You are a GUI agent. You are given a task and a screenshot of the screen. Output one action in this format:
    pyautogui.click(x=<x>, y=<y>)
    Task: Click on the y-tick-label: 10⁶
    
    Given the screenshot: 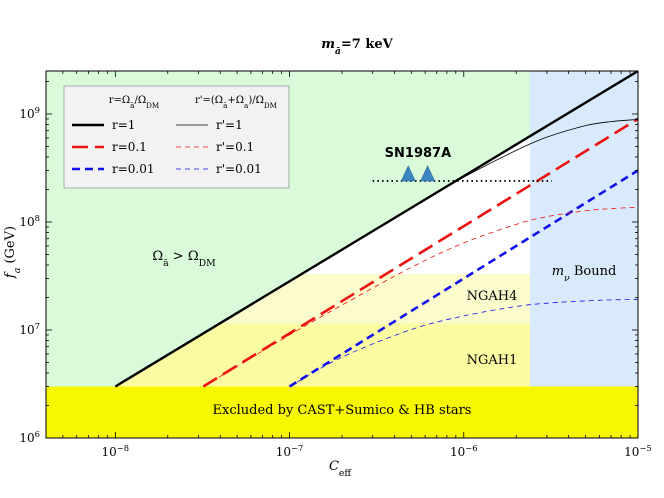 What is the action you would take?
    pyautogui.click(x=29, y=437)
    